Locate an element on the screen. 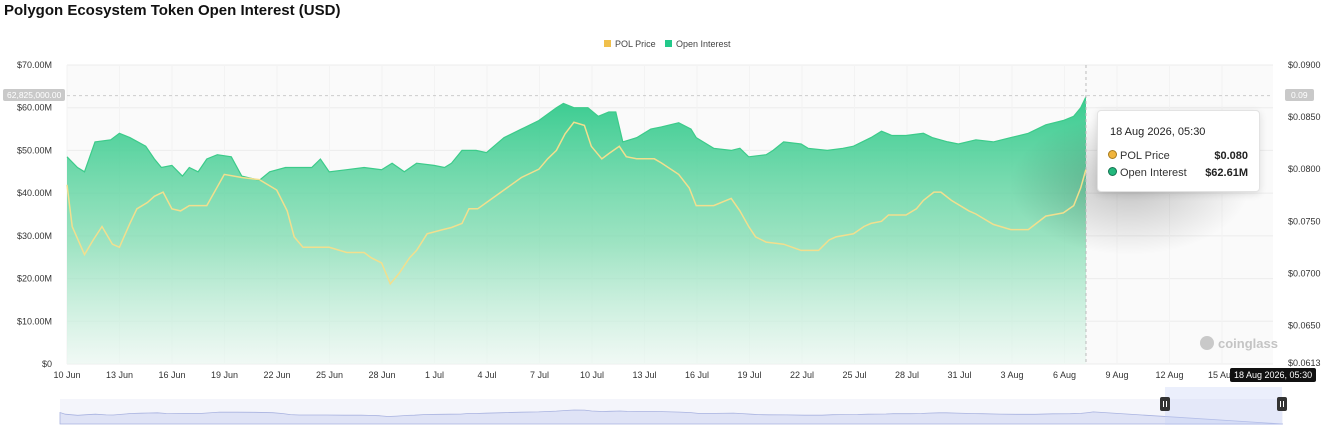  navigator-series is located at coordinates (671, 417).